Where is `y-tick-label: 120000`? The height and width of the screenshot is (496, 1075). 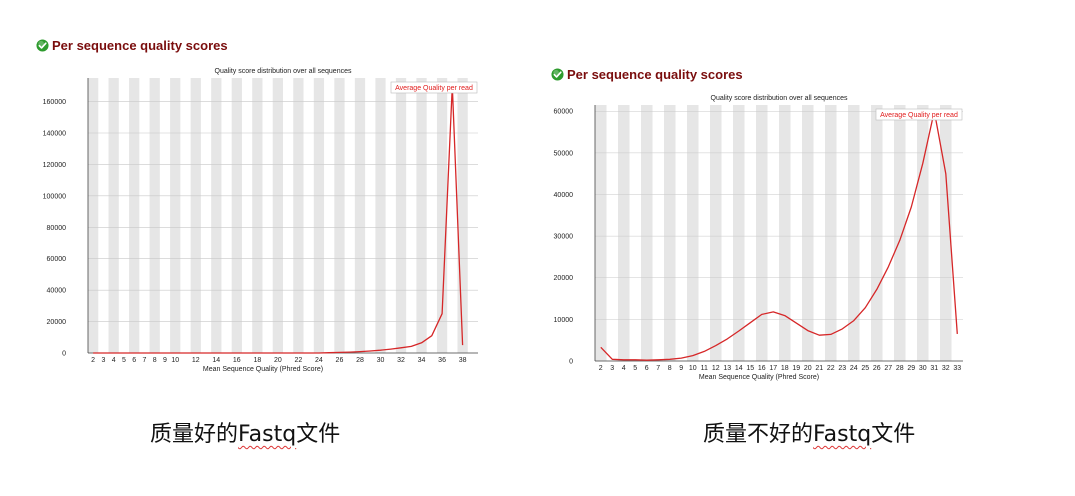 y-tick-label: 120000 is located at coordinates (54, 165).